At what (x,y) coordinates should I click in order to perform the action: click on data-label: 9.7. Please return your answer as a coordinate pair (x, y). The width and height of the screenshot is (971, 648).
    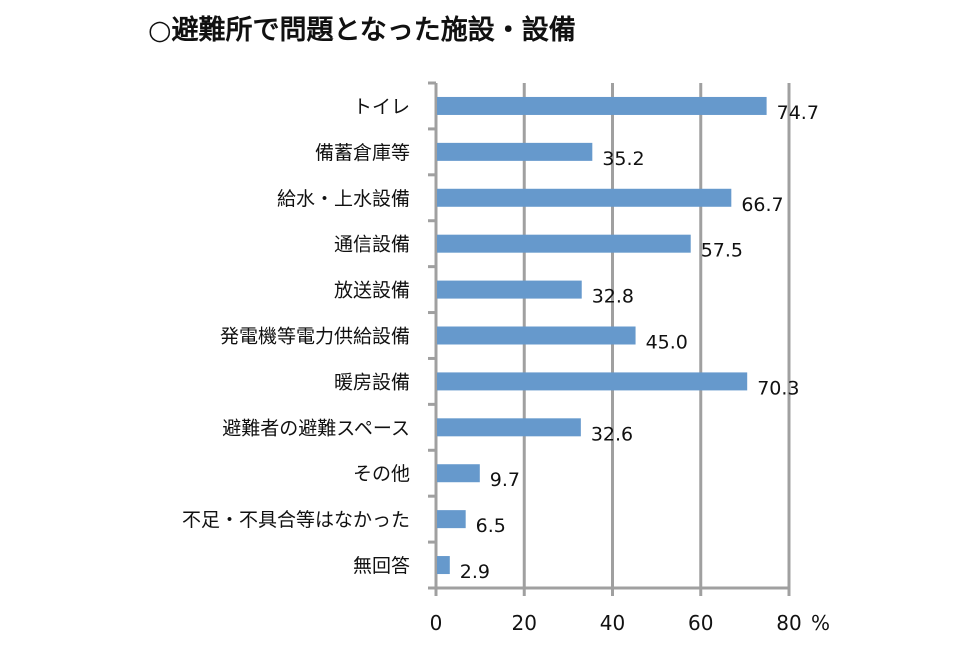
    Looking at the image, I should click on (505, 480).